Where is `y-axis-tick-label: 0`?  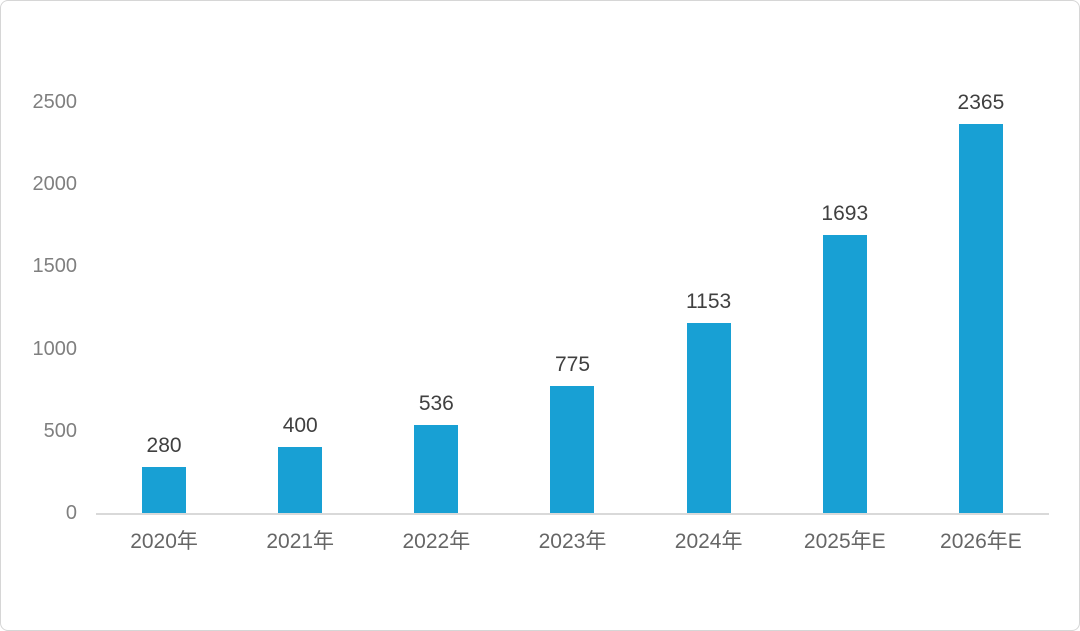 y-axis-tick-label: 0 is located at coordinates (71, 513).